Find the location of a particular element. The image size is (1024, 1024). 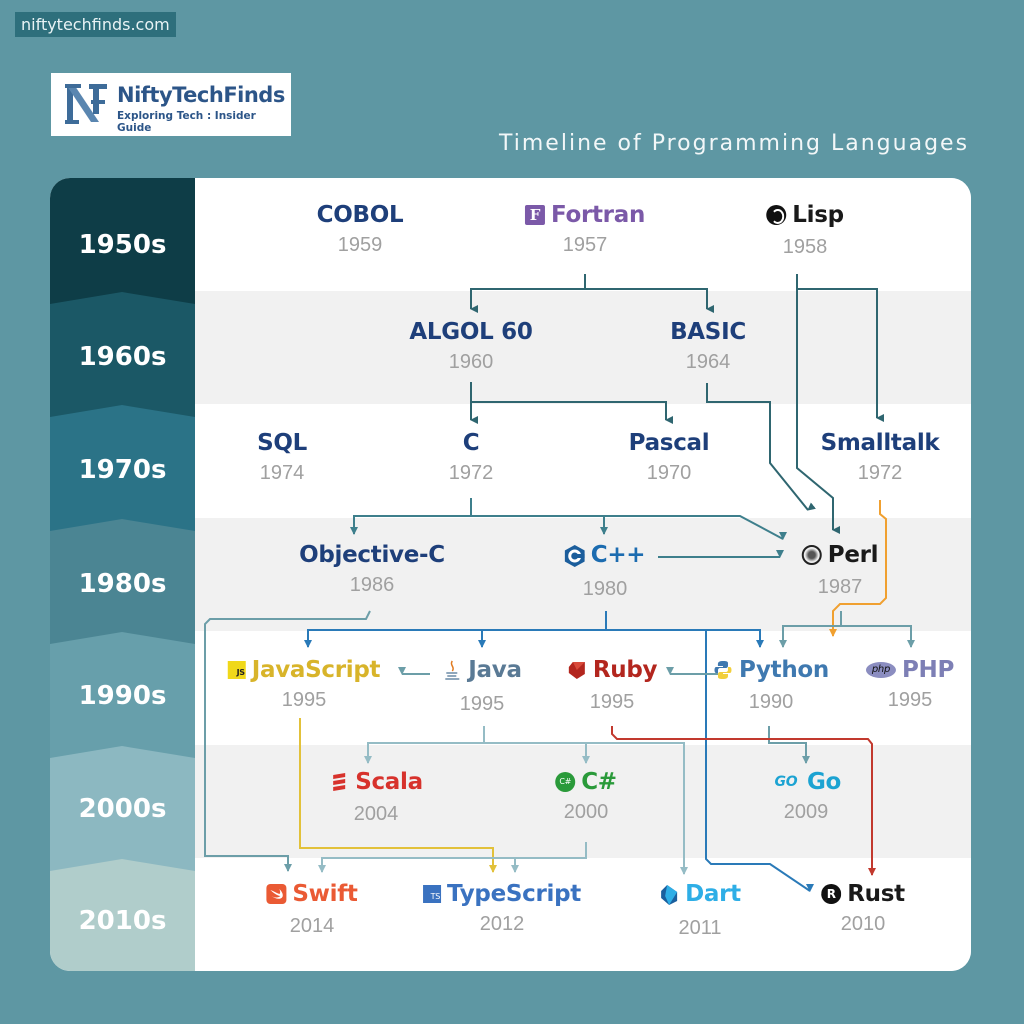

lang-go: GO Go 2009 is located at coordinates (806, 796).